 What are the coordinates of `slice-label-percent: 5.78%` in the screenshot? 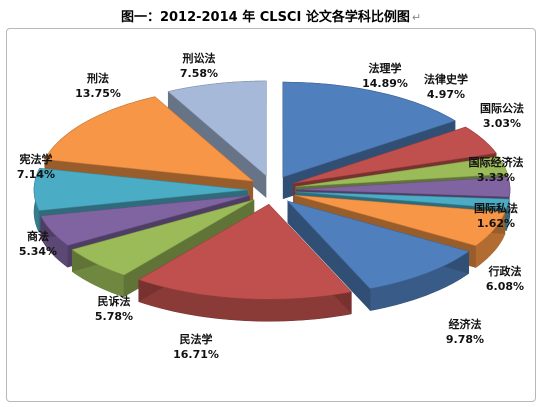 It's located at (114, 316).